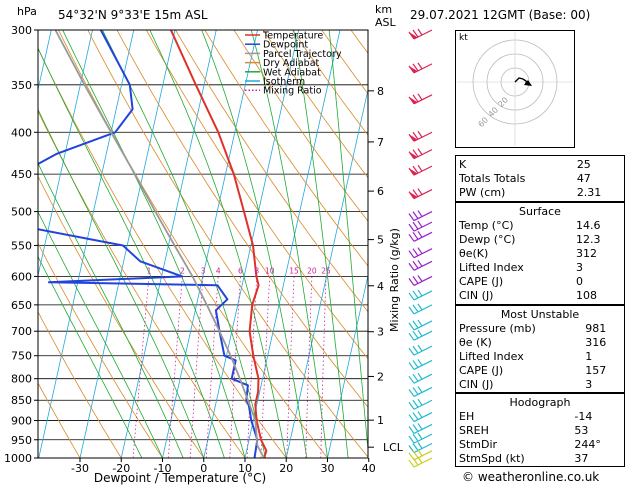 The height and width of the screenshot is (486, 629). Describe the element at coordinates (596, 342) in the screenshot. I see `index-value: 316` at that location.